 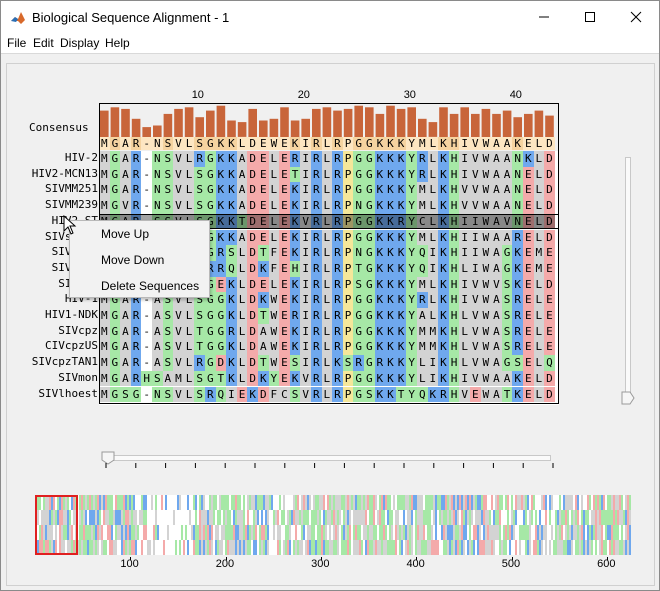 I want to click on sequence-name: CIVcpzUS, so click(x=71, y=346).